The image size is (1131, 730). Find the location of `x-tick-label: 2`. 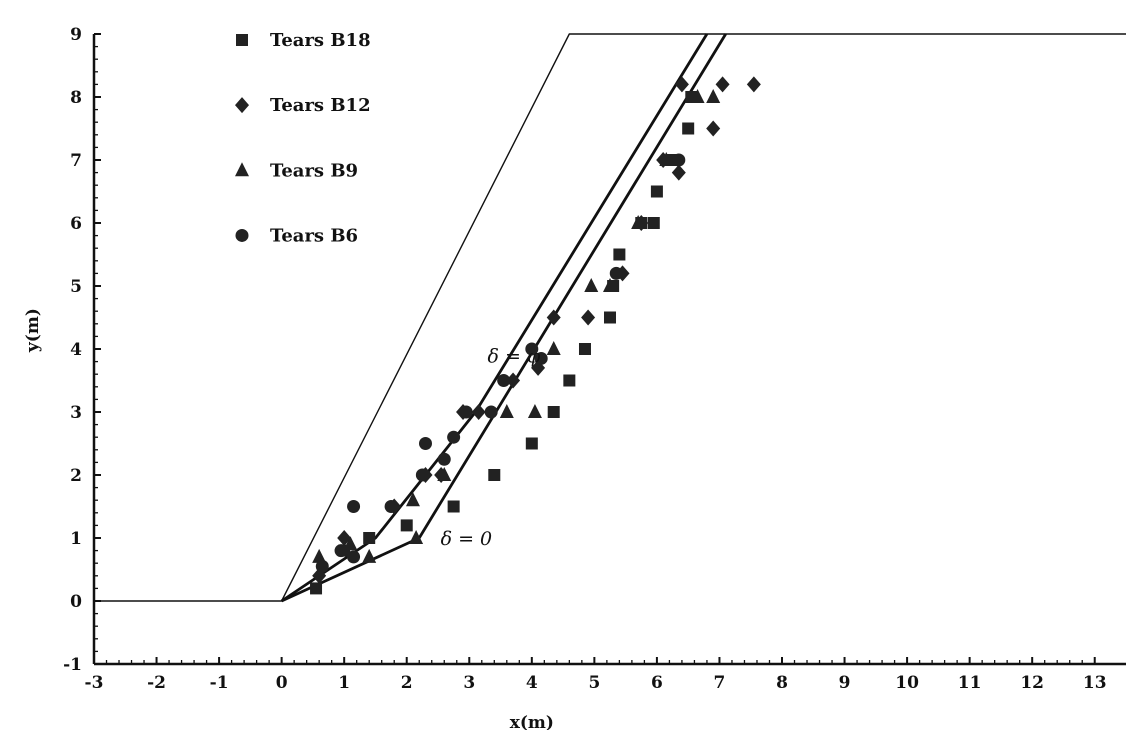

x-tick-label: 2 is located at coordinates (407, 683).